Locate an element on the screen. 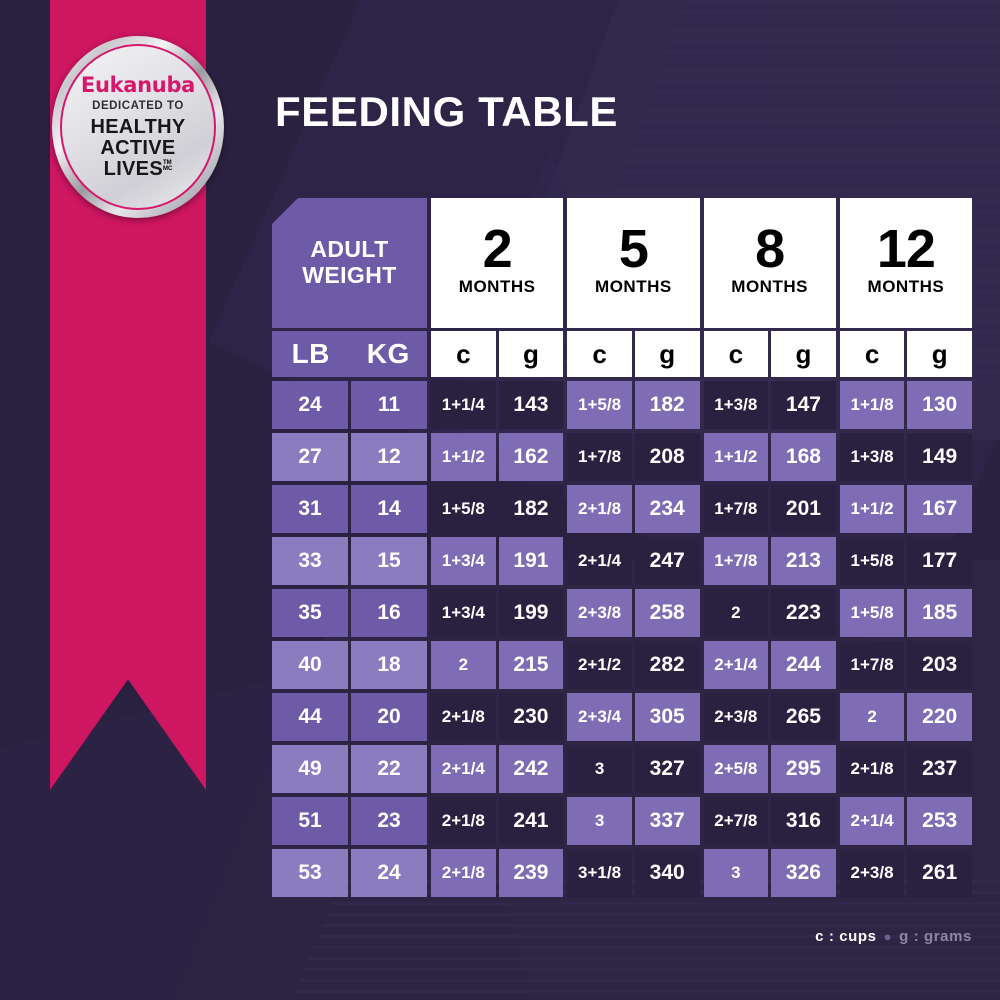  table-row: 33 15 1+3/4 191 2+1/4 247 1+7/8 213 1+5/8 177 is located at coordinates (622, 561).